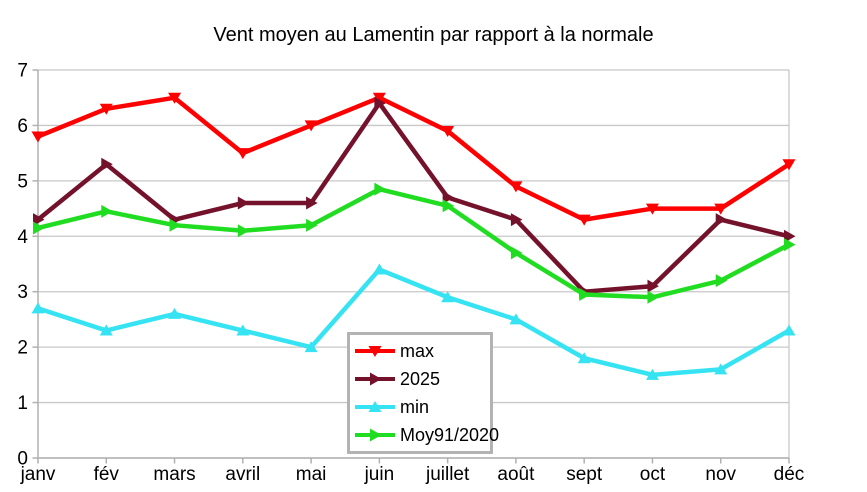 Image resolution: width=867 pixels, height=492 pixels. I want to click on legend-item-min: min, so click(422, 407).